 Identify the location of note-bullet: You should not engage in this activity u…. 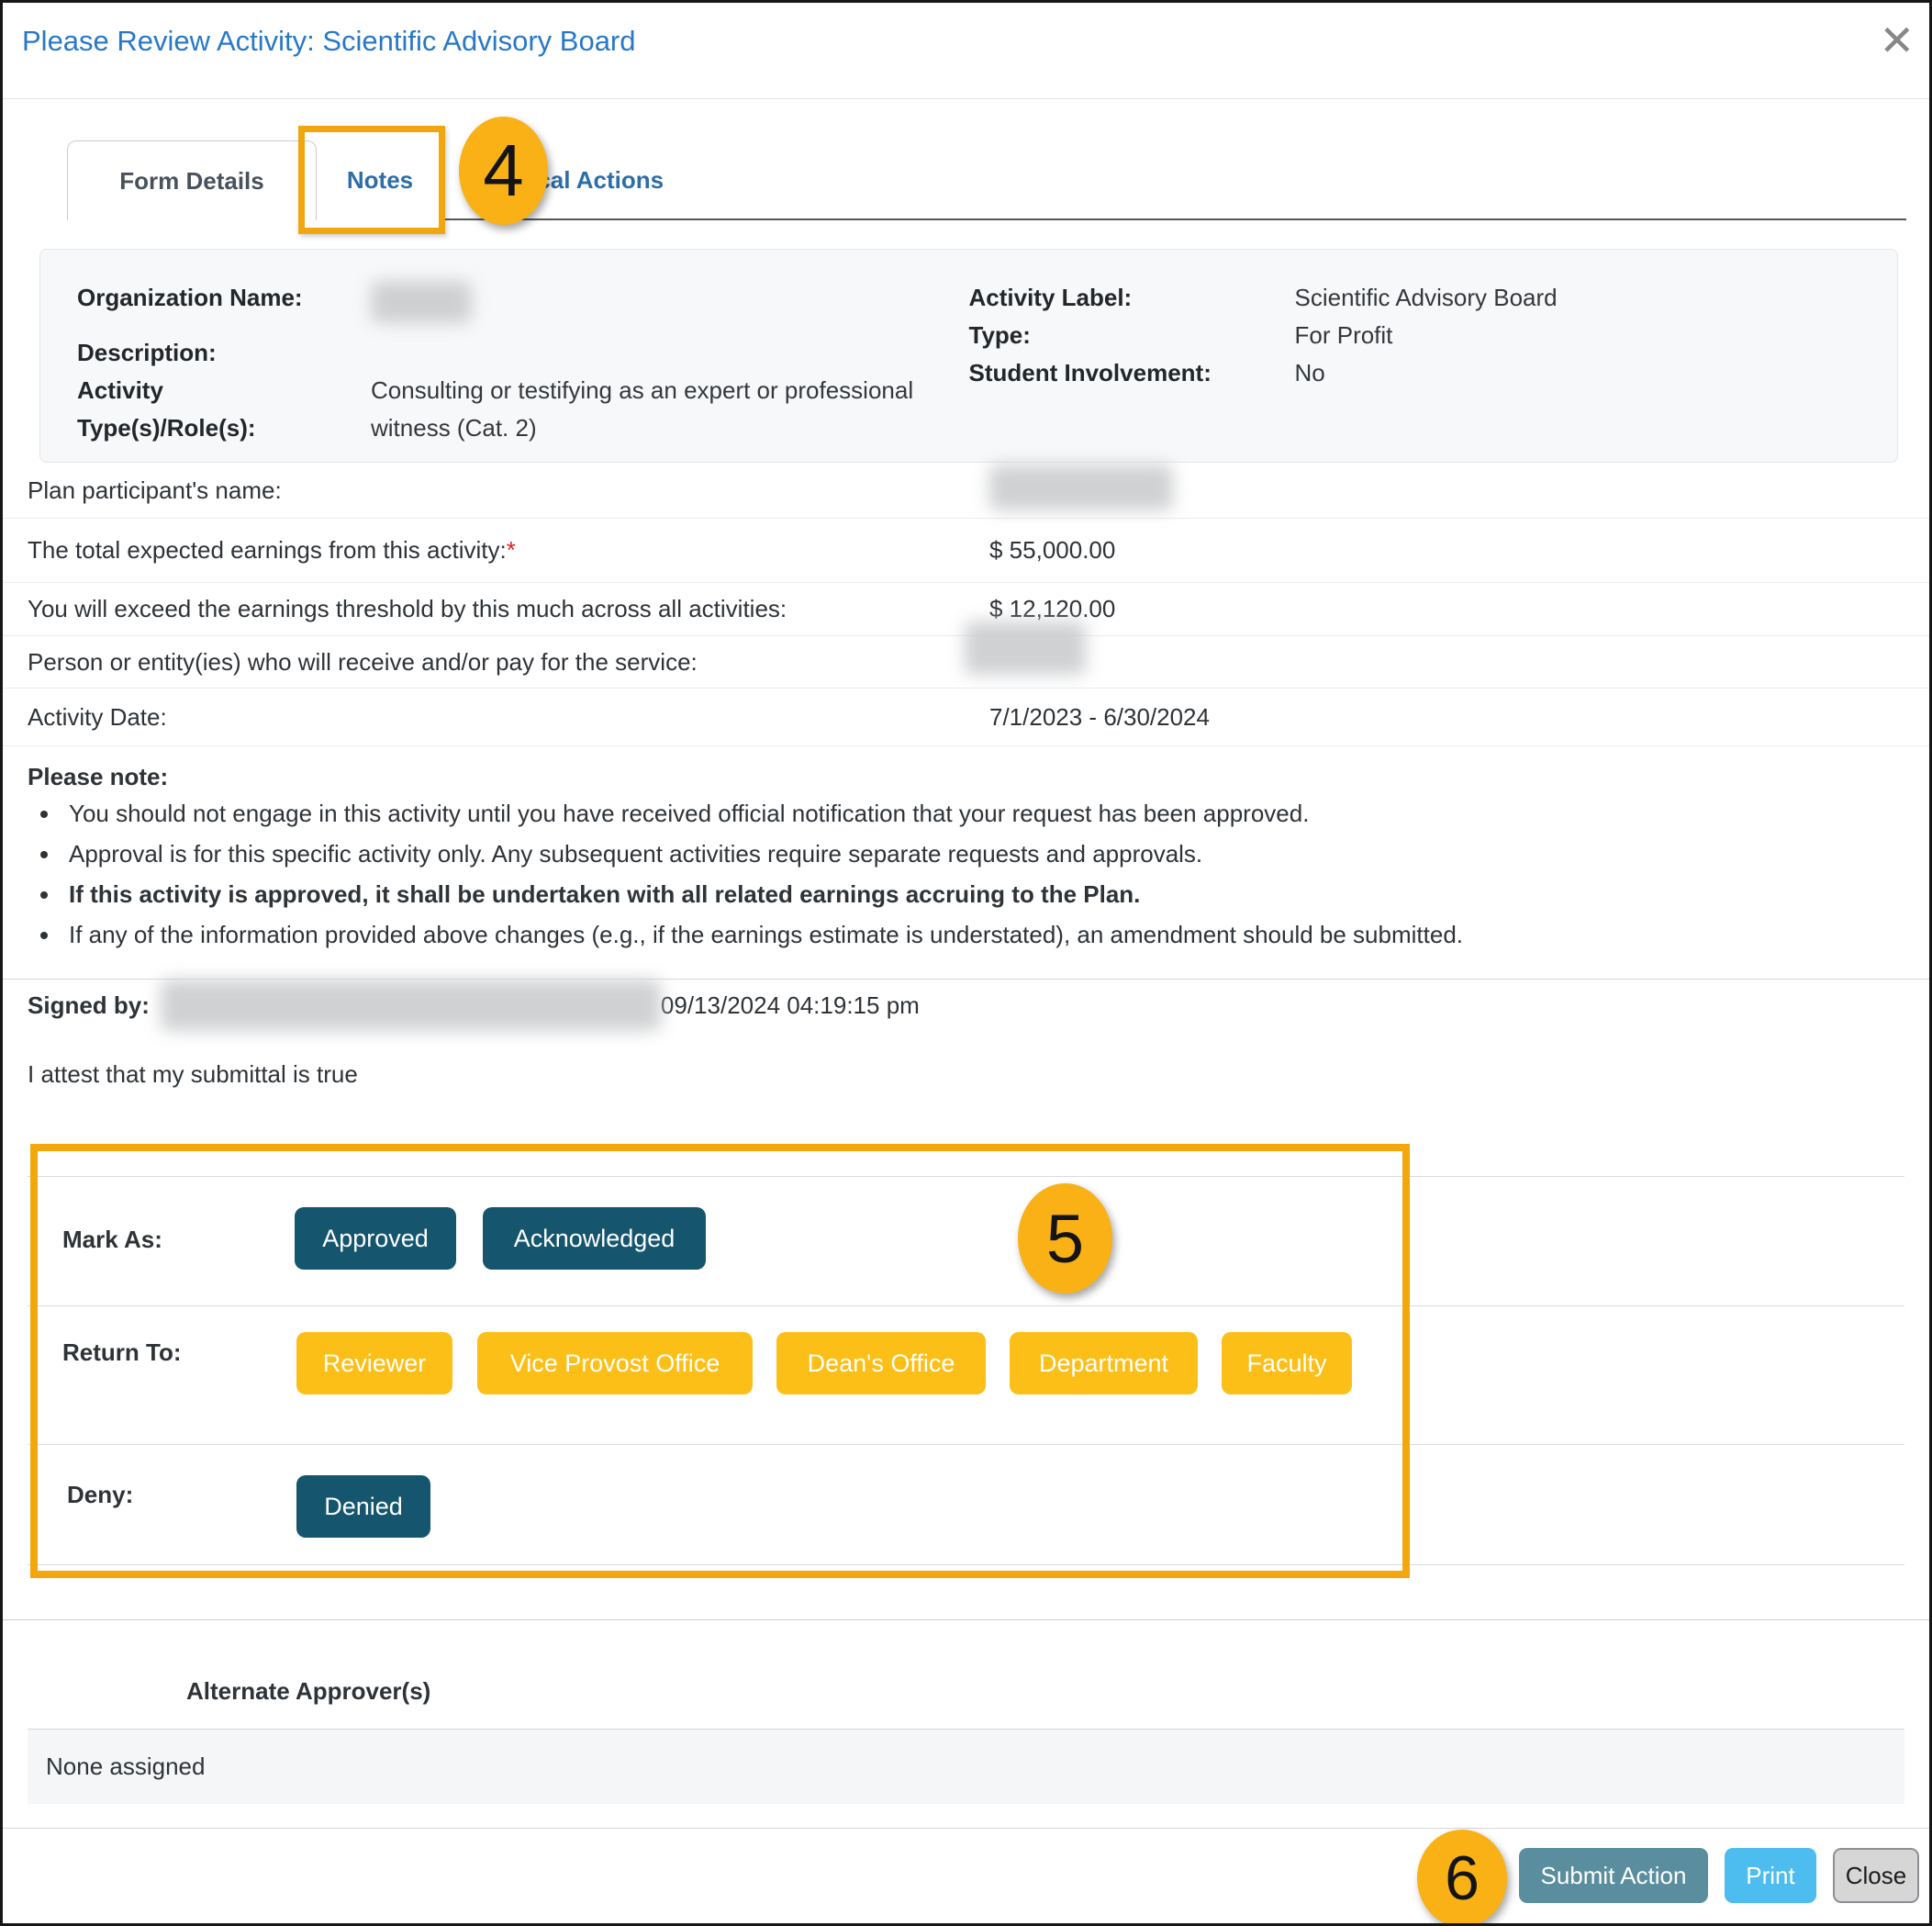
(960, 814).